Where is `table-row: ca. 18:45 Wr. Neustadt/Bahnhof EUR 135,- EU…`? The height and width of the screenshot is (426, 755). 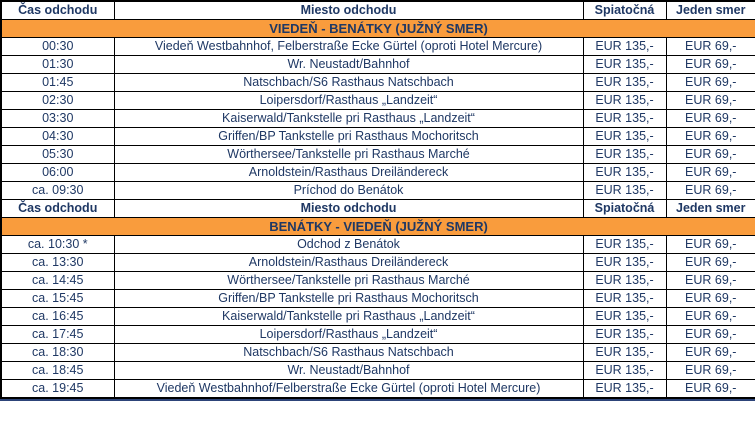 table-row: ca. 18:45 Wr. Neustadt/Bahnhof EUR 135,- EU… is located at coordinates (377, 370).